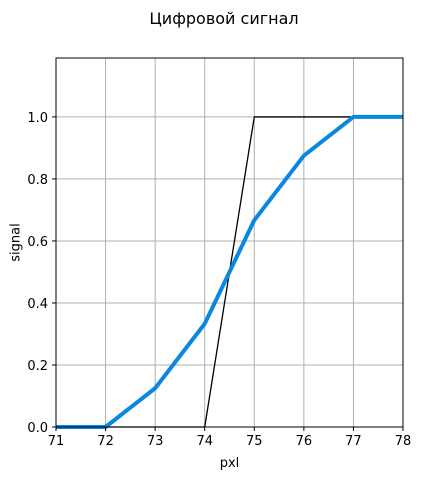 Image resolution: width=448 pixels, height=480 pixels. I want to click on y-tick-label: 0.4, so click(37, 304).